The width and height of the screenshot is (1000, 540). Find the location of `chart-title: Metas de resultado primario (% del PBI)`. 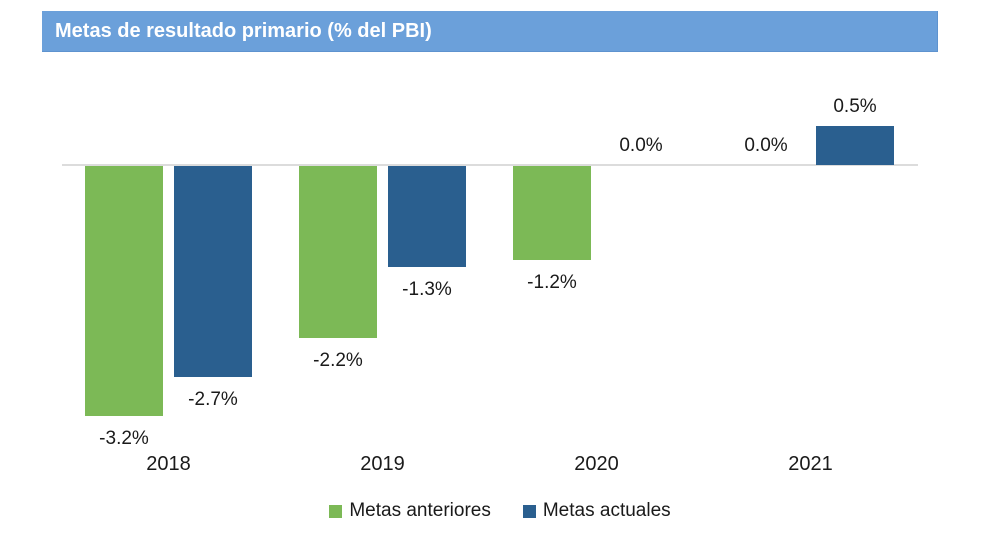

chart-title: Metas de resultado primario (% del PBI) is located at coordinates (243, 30).